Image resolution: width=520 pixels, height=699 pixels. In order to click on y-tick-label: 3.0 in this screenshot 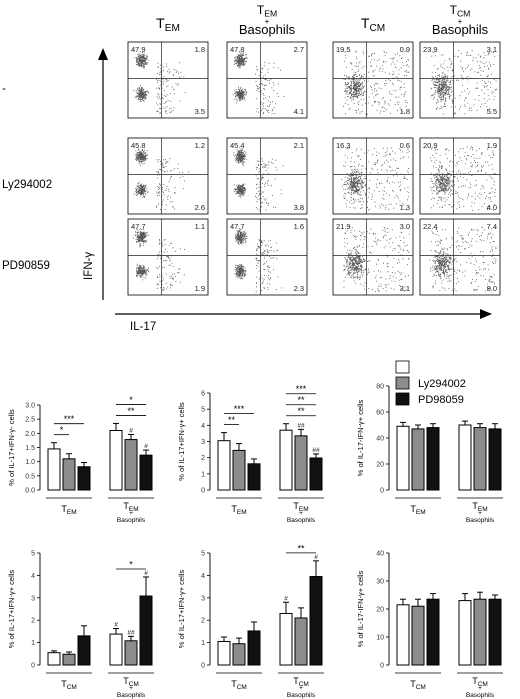, I will do `click(30, 406)`.